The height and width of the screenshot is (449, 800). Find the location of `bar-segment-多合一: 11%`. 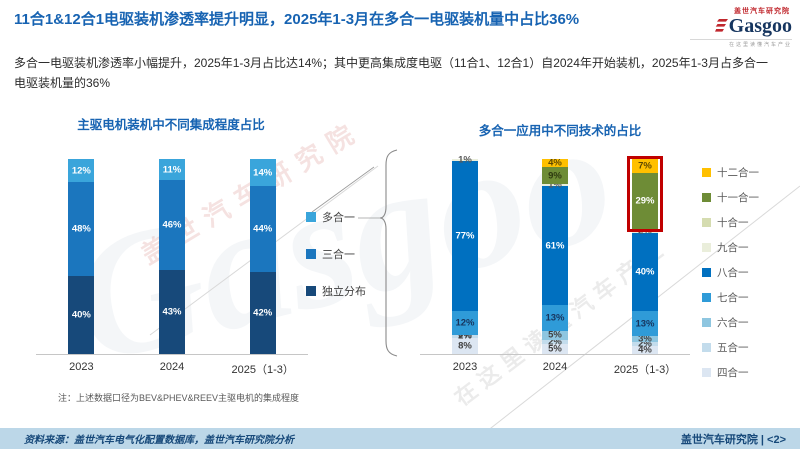

bar-segment-多合一: 11% is located at coordinates (172, 170).